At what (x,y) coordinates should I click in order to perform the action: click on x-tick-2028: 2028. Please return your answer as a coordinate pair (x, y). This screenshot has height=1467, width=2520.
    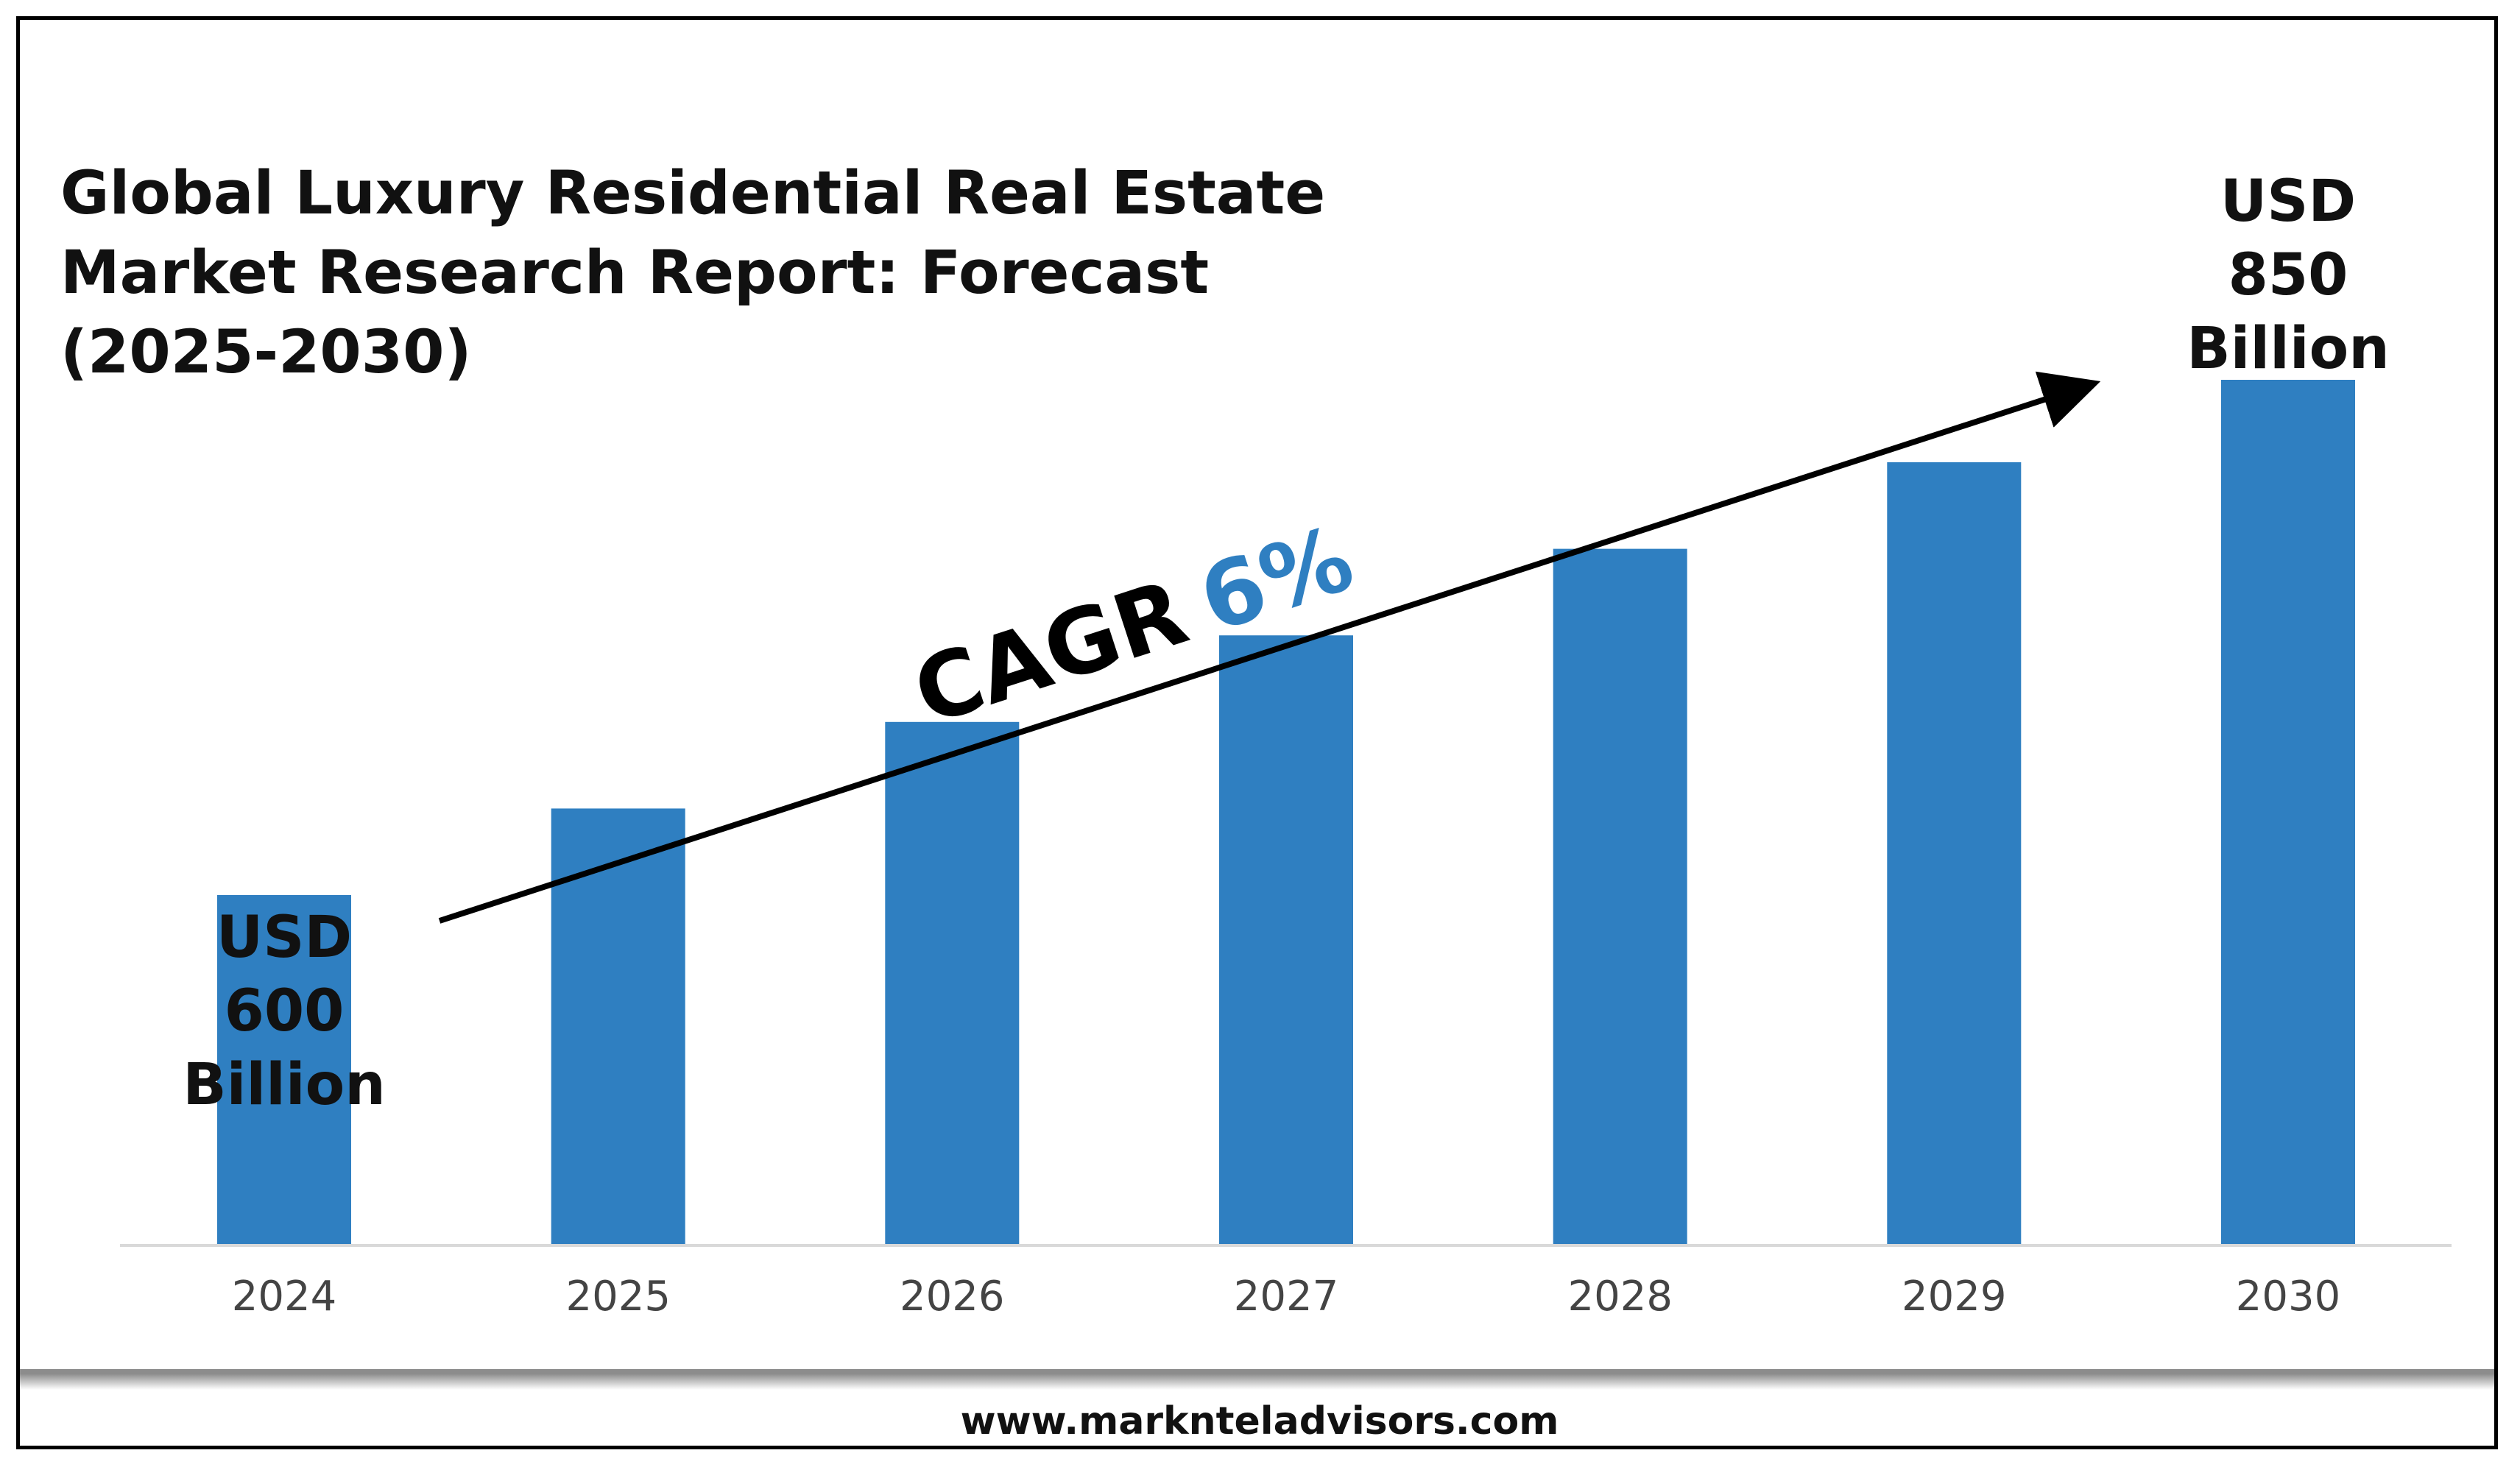
    Looking at the image, I should click on (1620, 1297).